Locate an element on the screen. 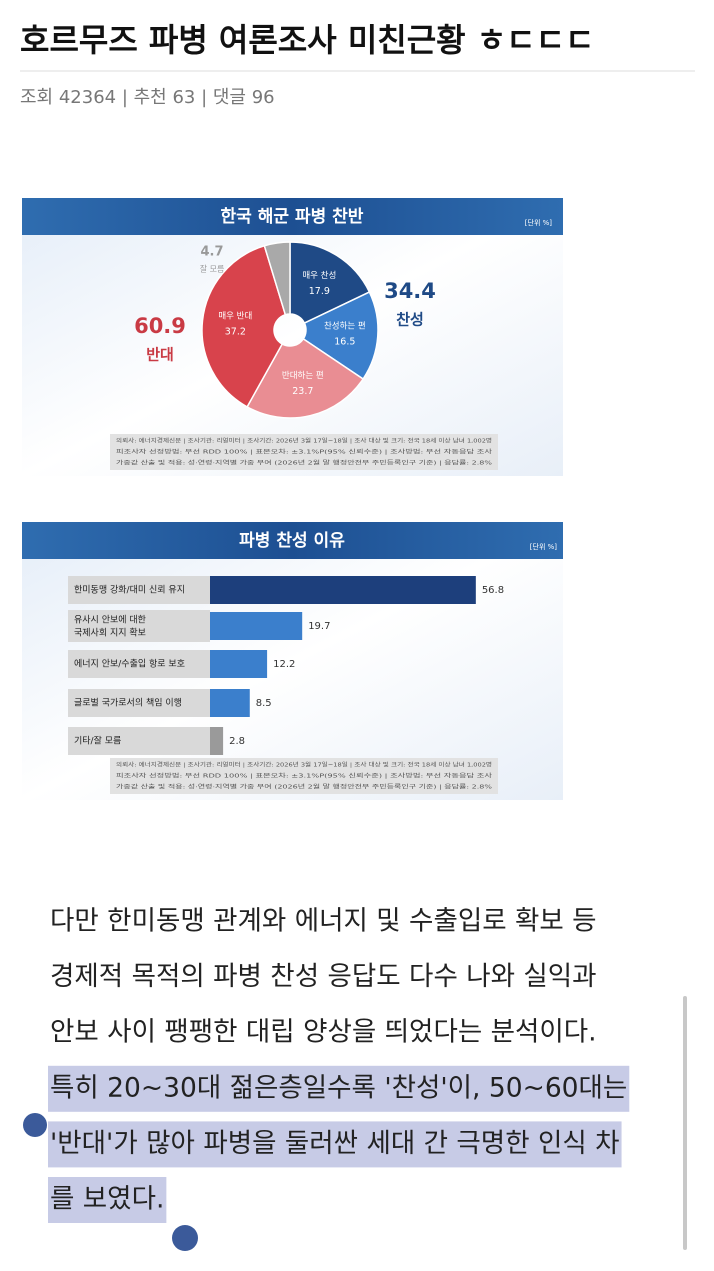  chart-title: 파병 찬성 이유 is located at coordinates (292, 541).